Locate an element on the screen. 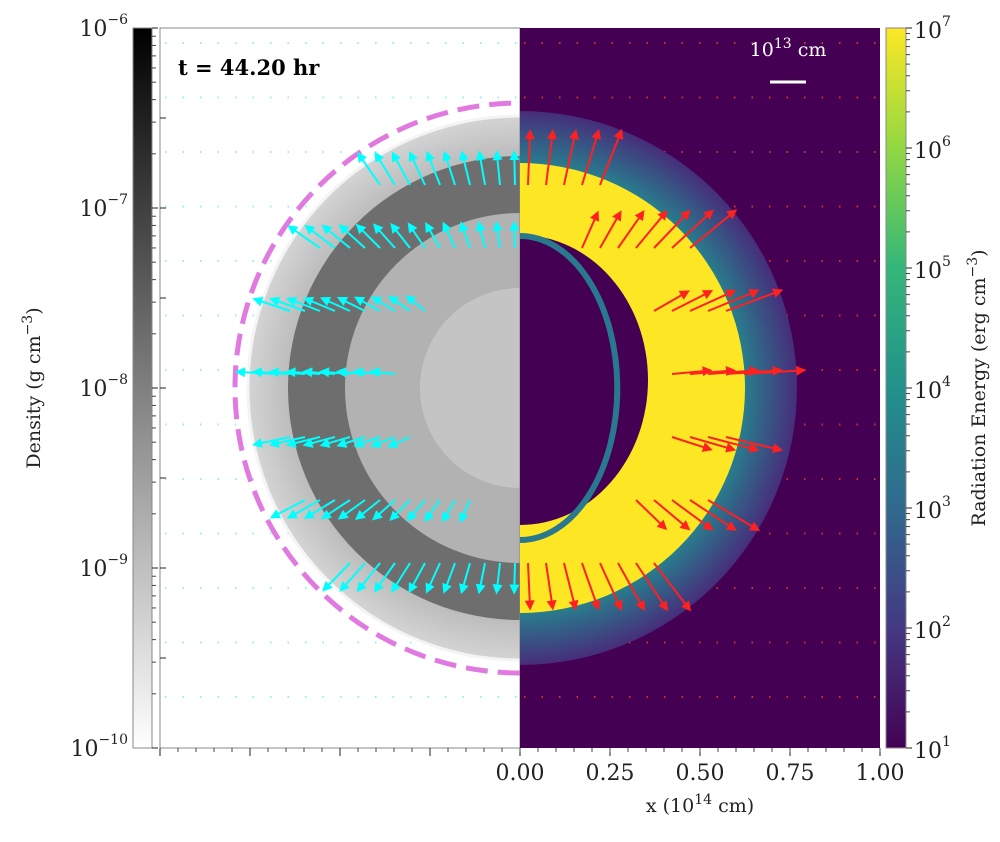 The image size is (1000, 842). density-colorbar-label: Density (g cm−3) is located at coordinates (32, 387).